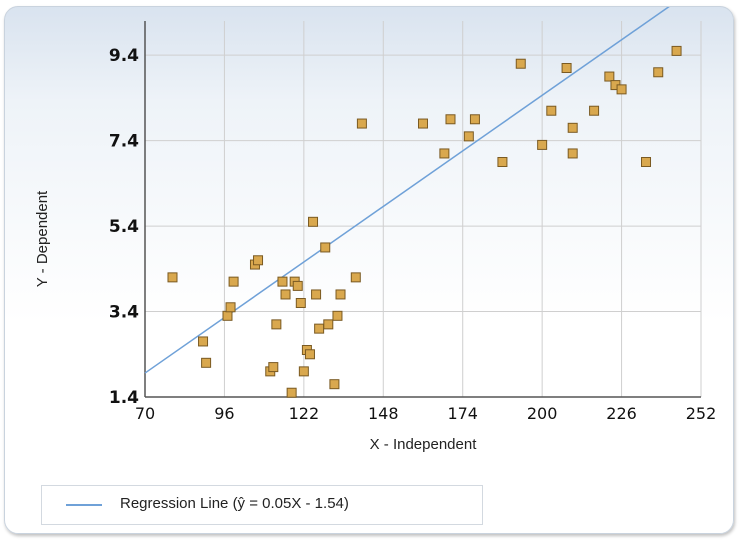 This screenshot has width=740, height=540. What do you see at coordinates (621, 413) in the screenshot?
I see `x-tick-label: 226` at bounding box center [621, 413].